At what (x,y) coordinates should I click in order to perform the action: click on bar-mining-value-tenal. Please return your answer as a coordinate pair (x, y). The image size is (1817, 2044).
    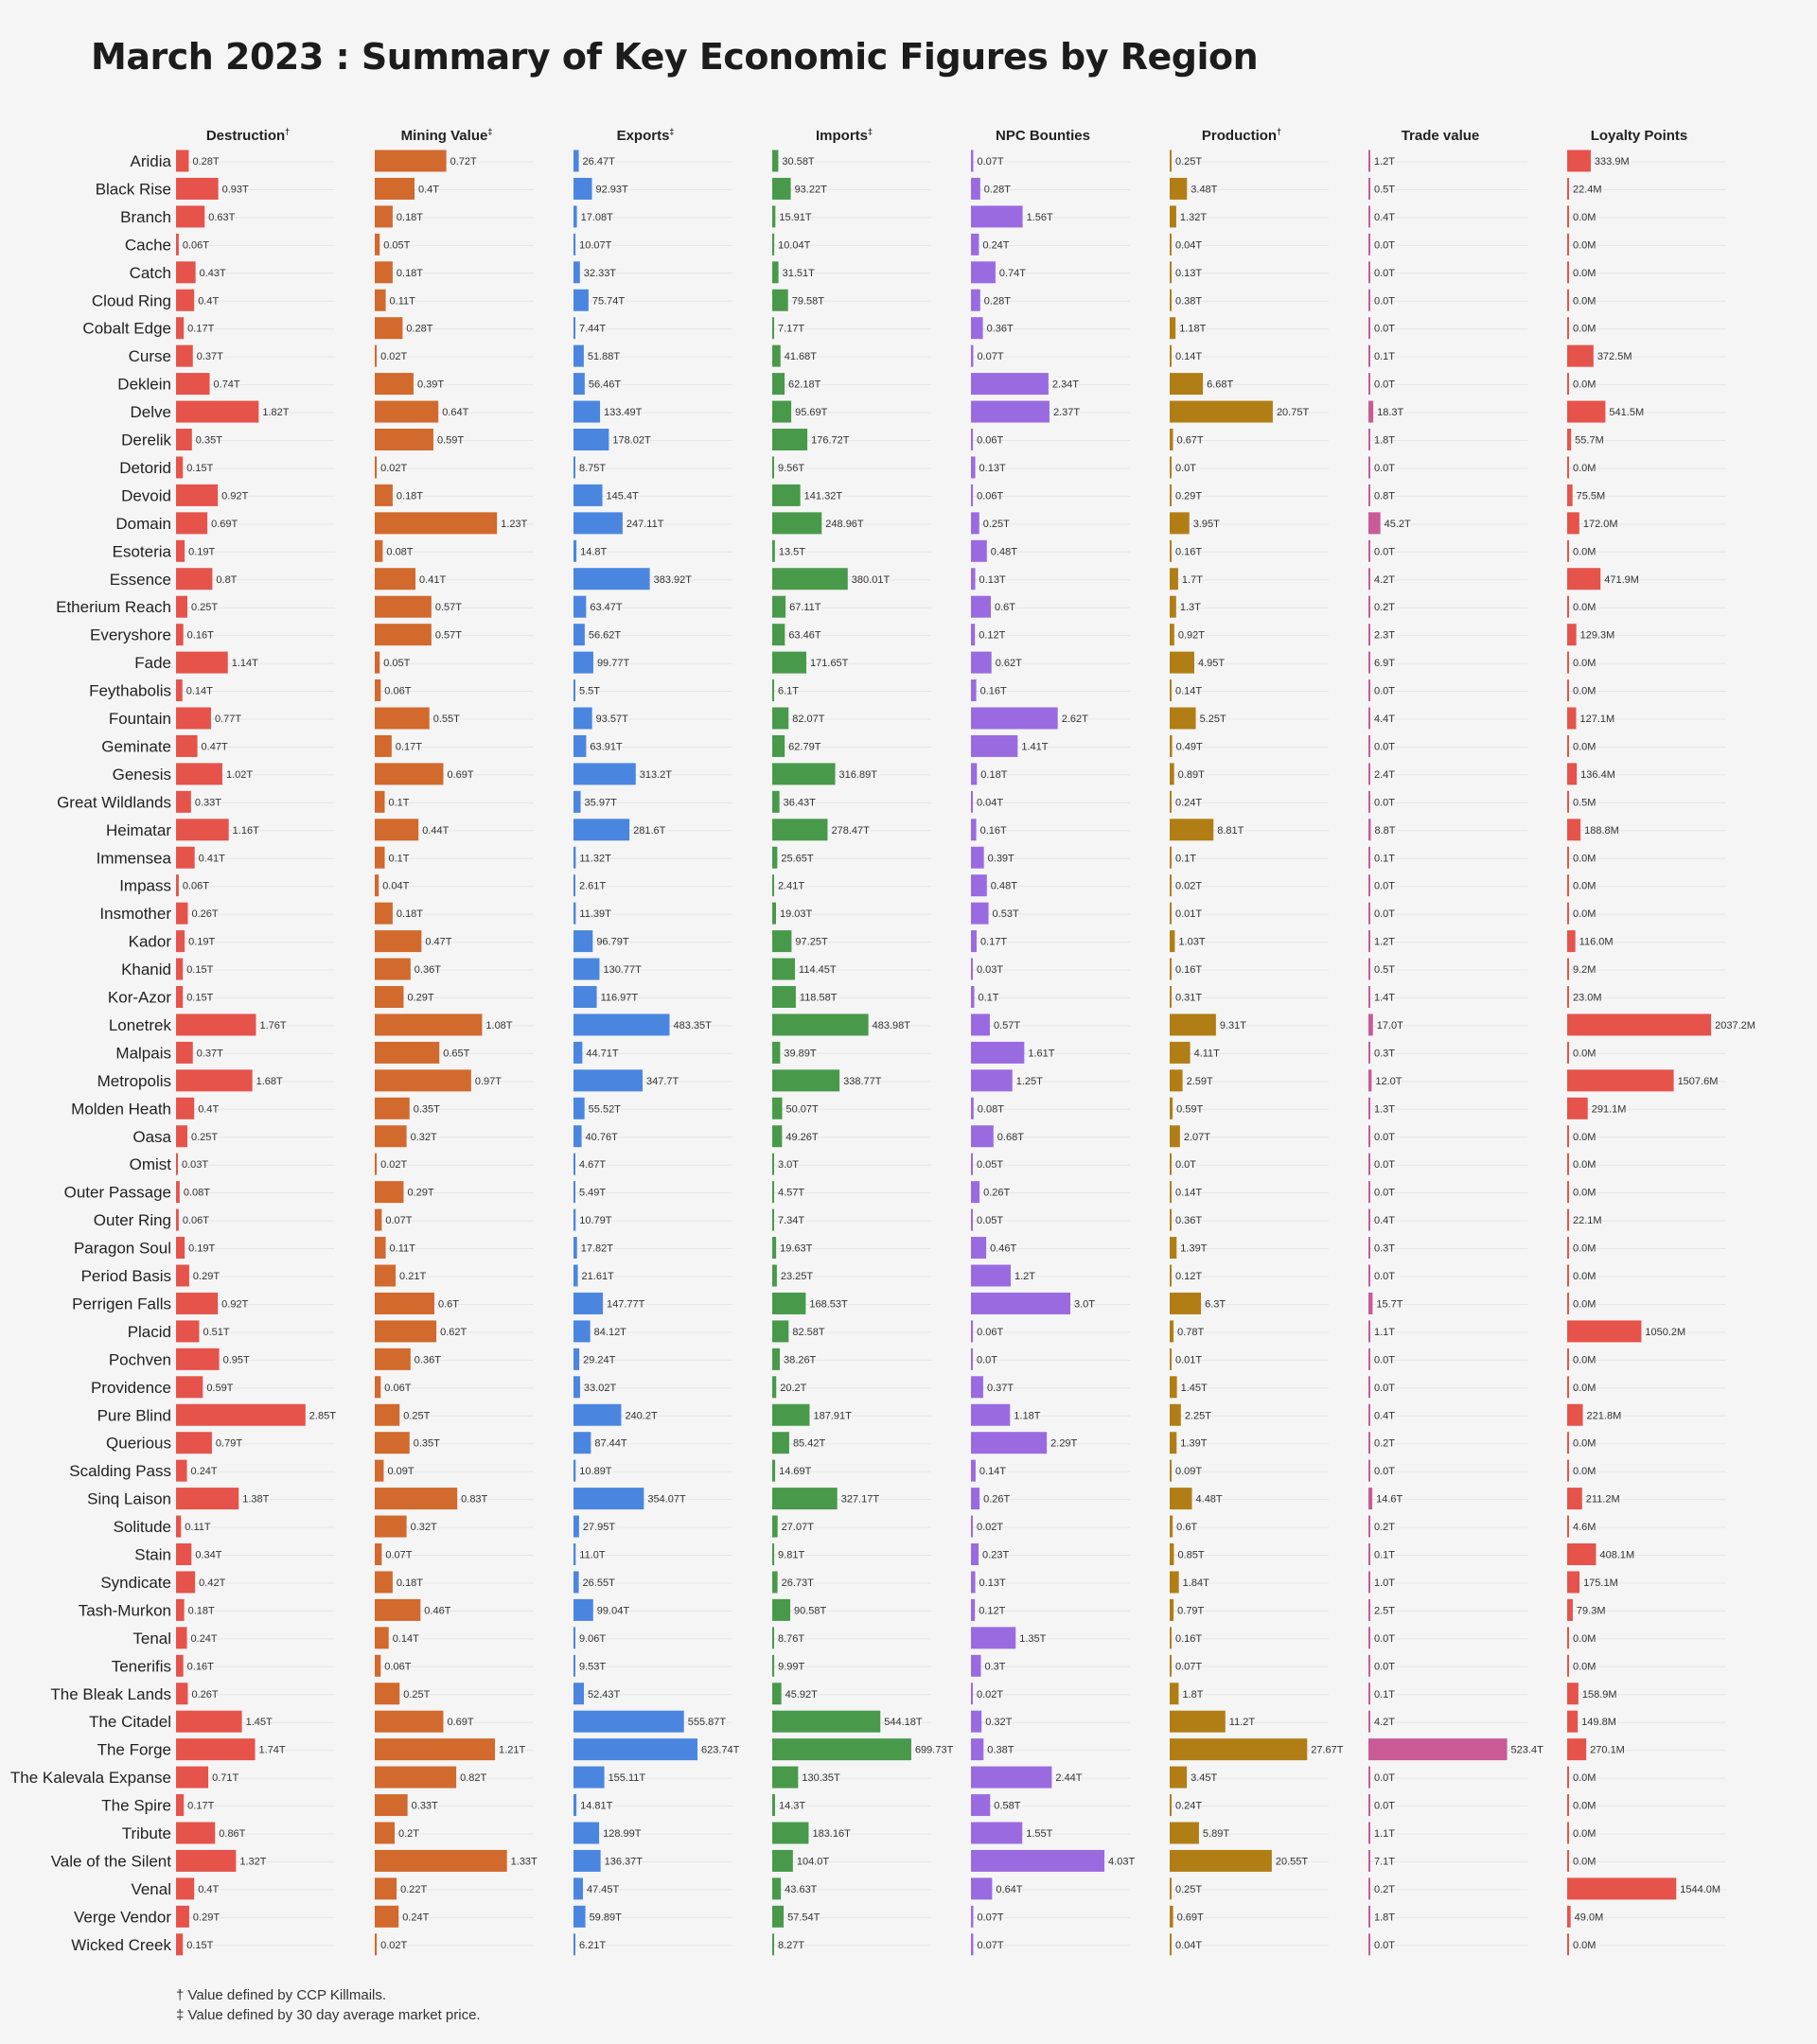
    Looking at the image, I should click on (382, 1638).